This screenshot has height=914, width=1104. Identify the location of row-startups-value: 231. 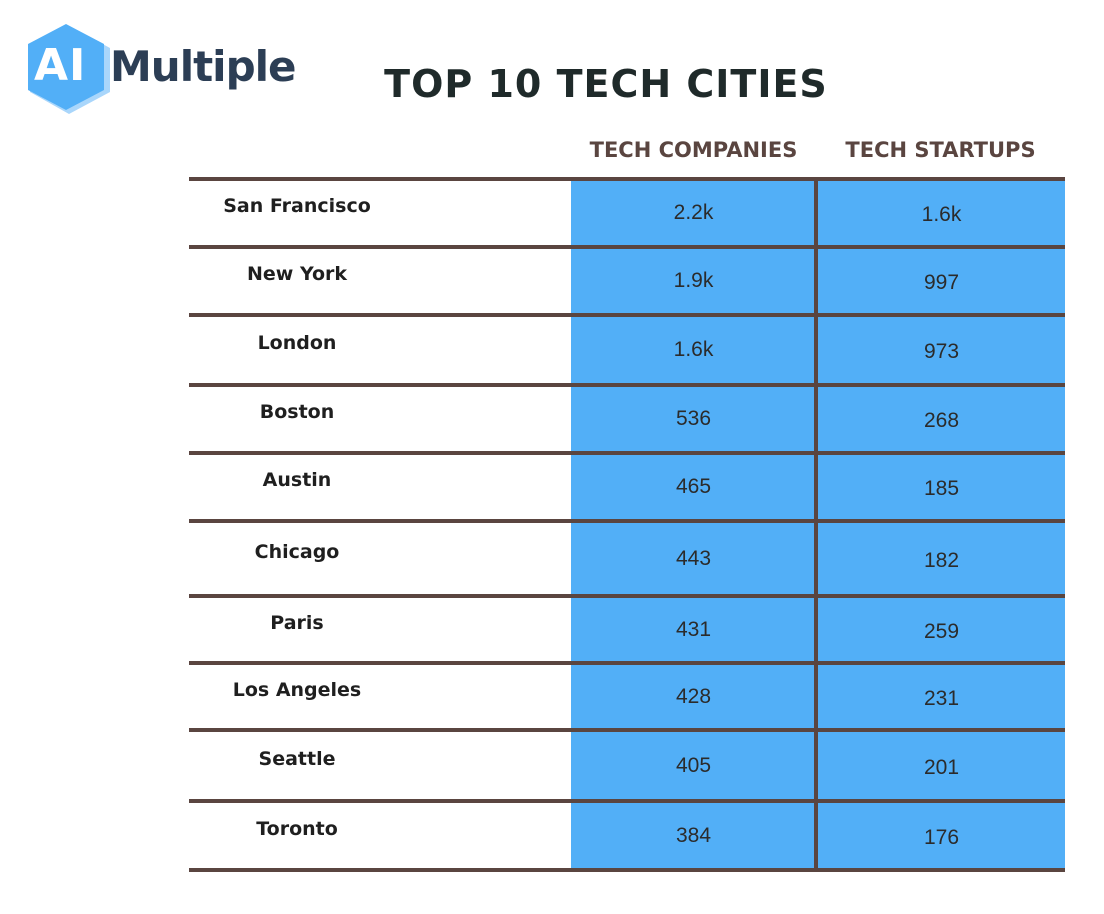
(941, 698).